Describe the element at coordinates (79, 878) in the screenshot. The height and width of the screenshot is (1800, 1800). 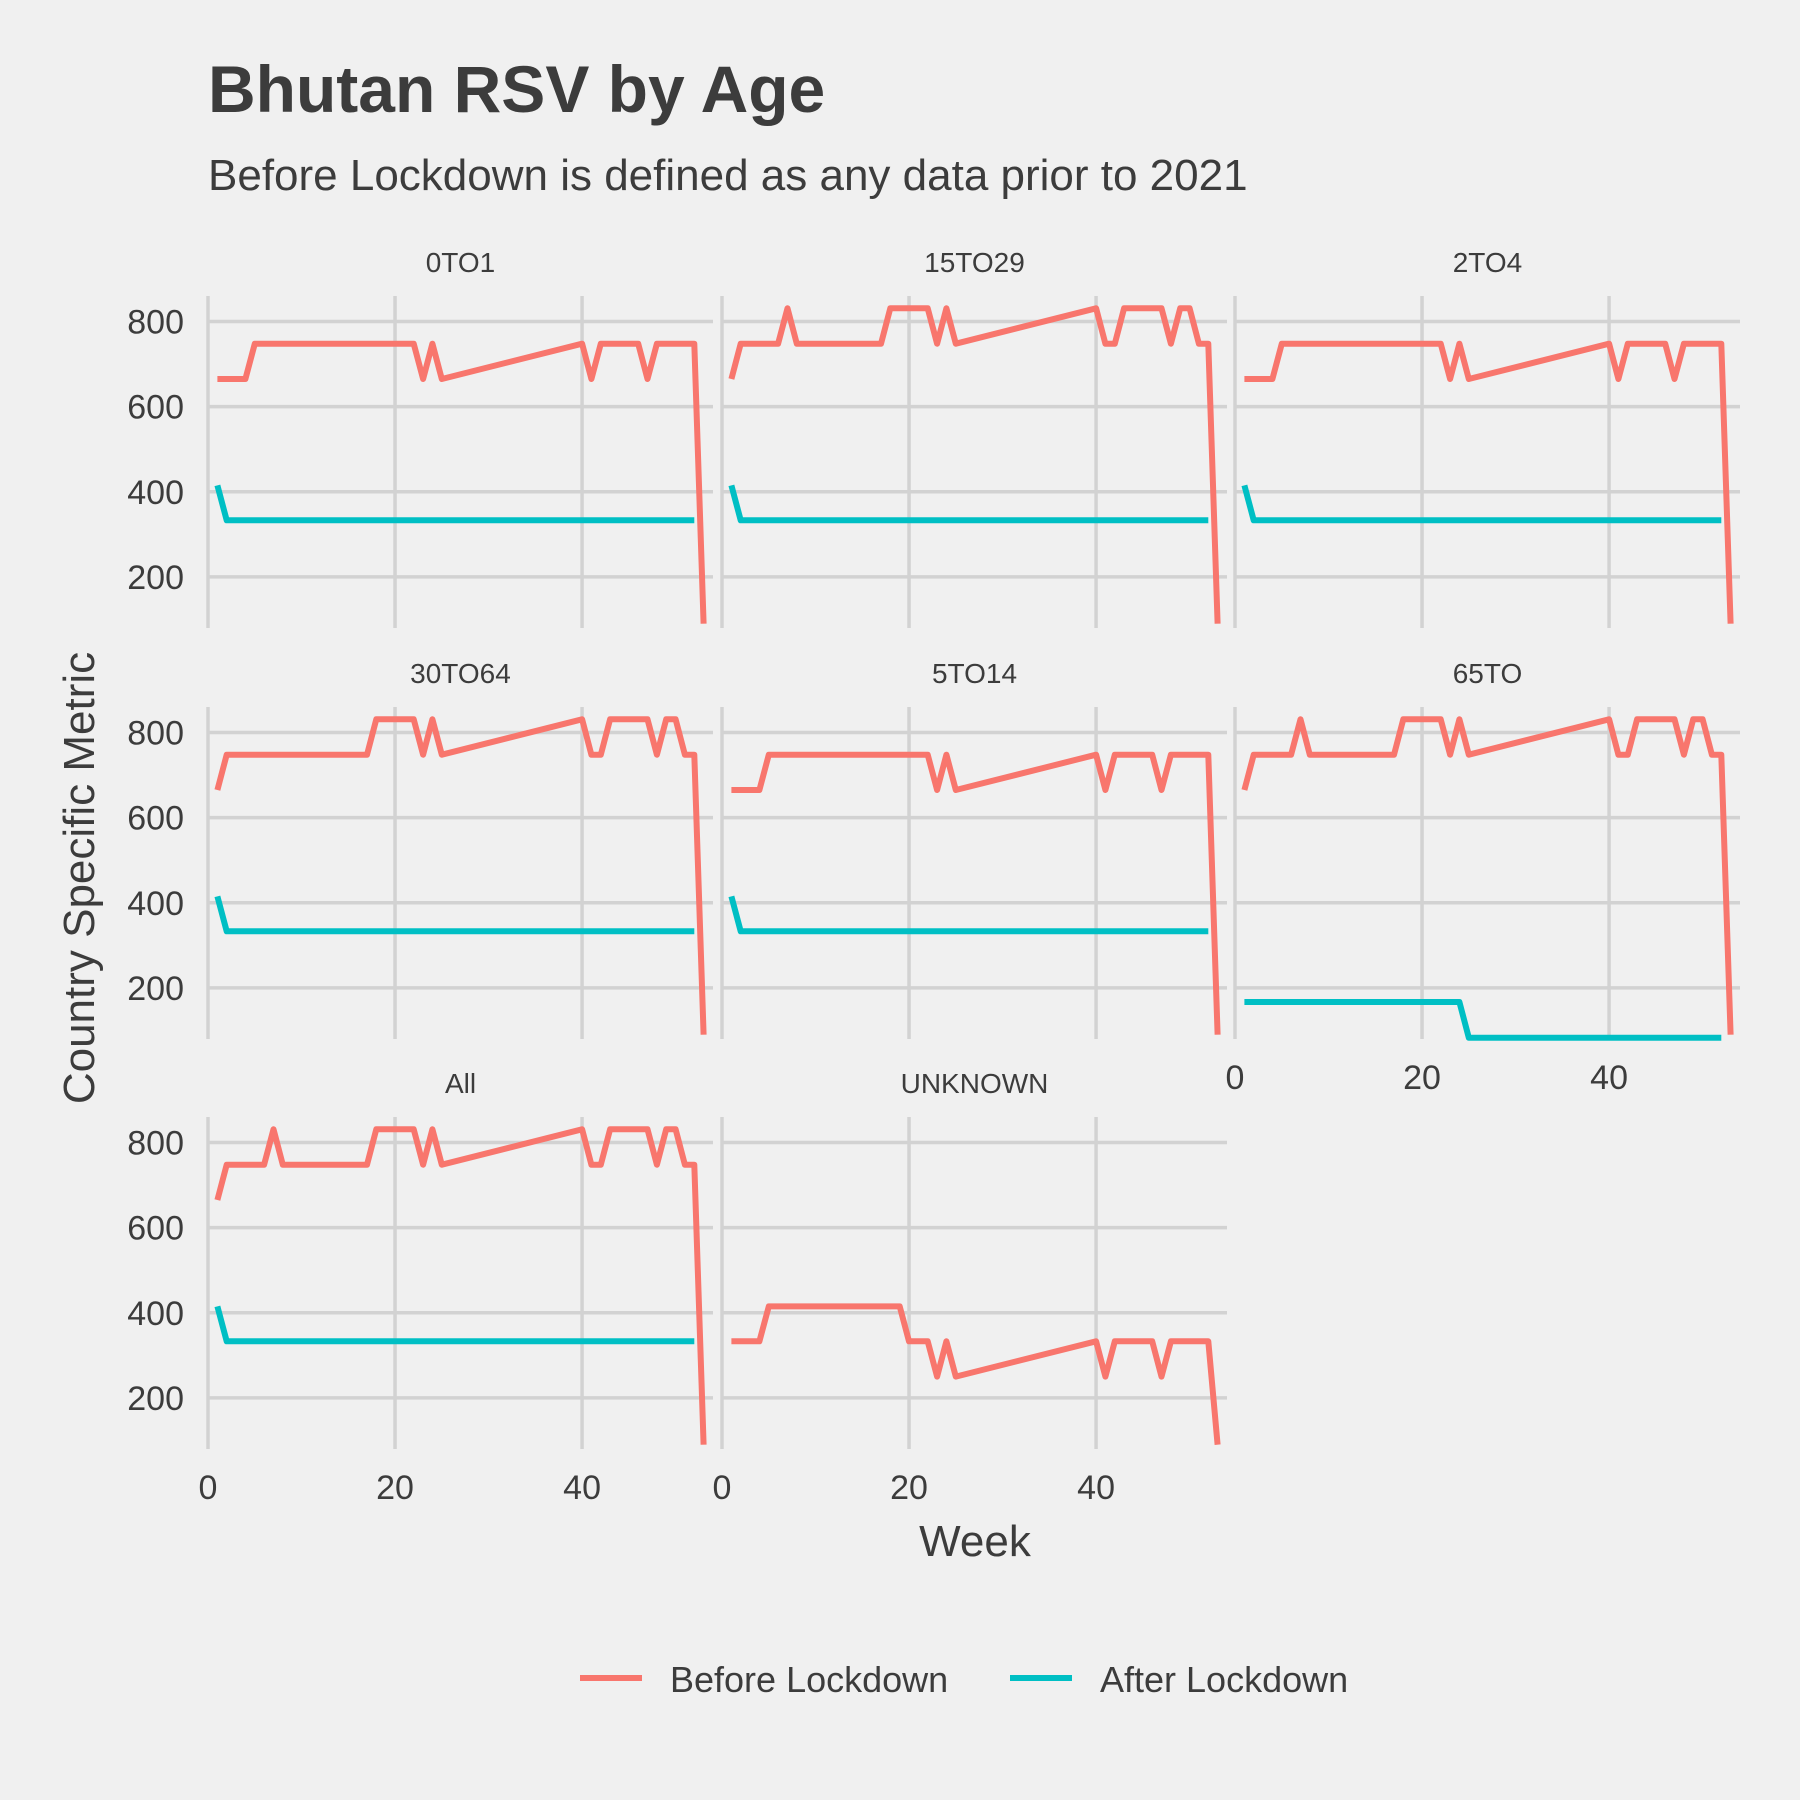
I see `y-axis-title: Country Specific Metric` at that location.